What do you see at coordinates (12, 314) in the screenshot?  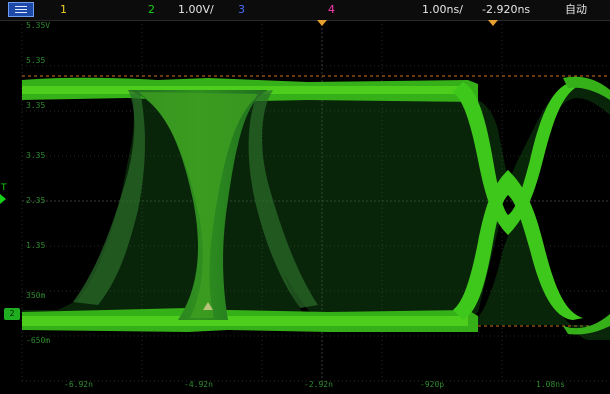 I see `channel-2-ground-marker: 2` at bounding box center [12, 314].